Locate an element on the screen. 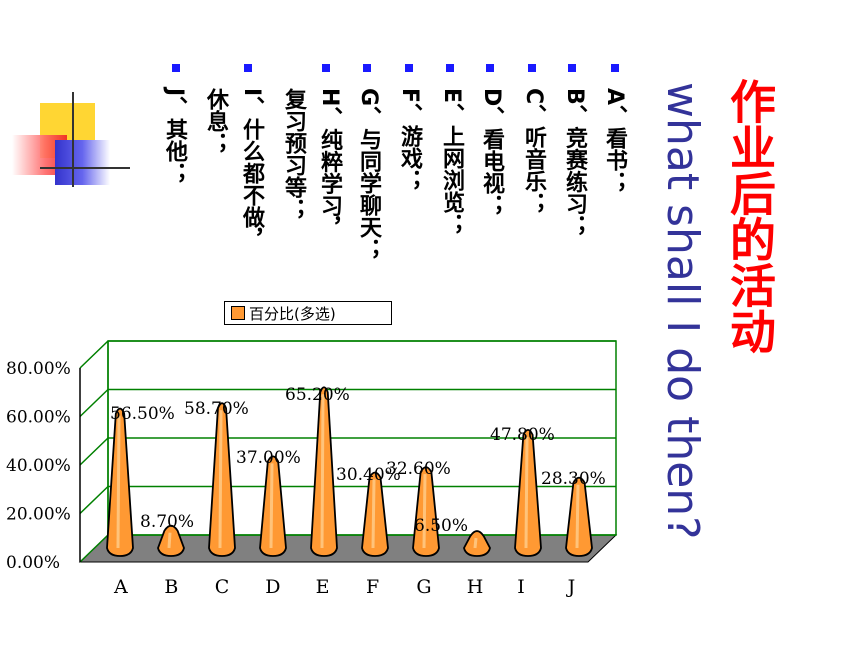 The height and width of the screenshot is (645, 860). page-subtitle: what shall I do then? is located at coordinates (682, 311).